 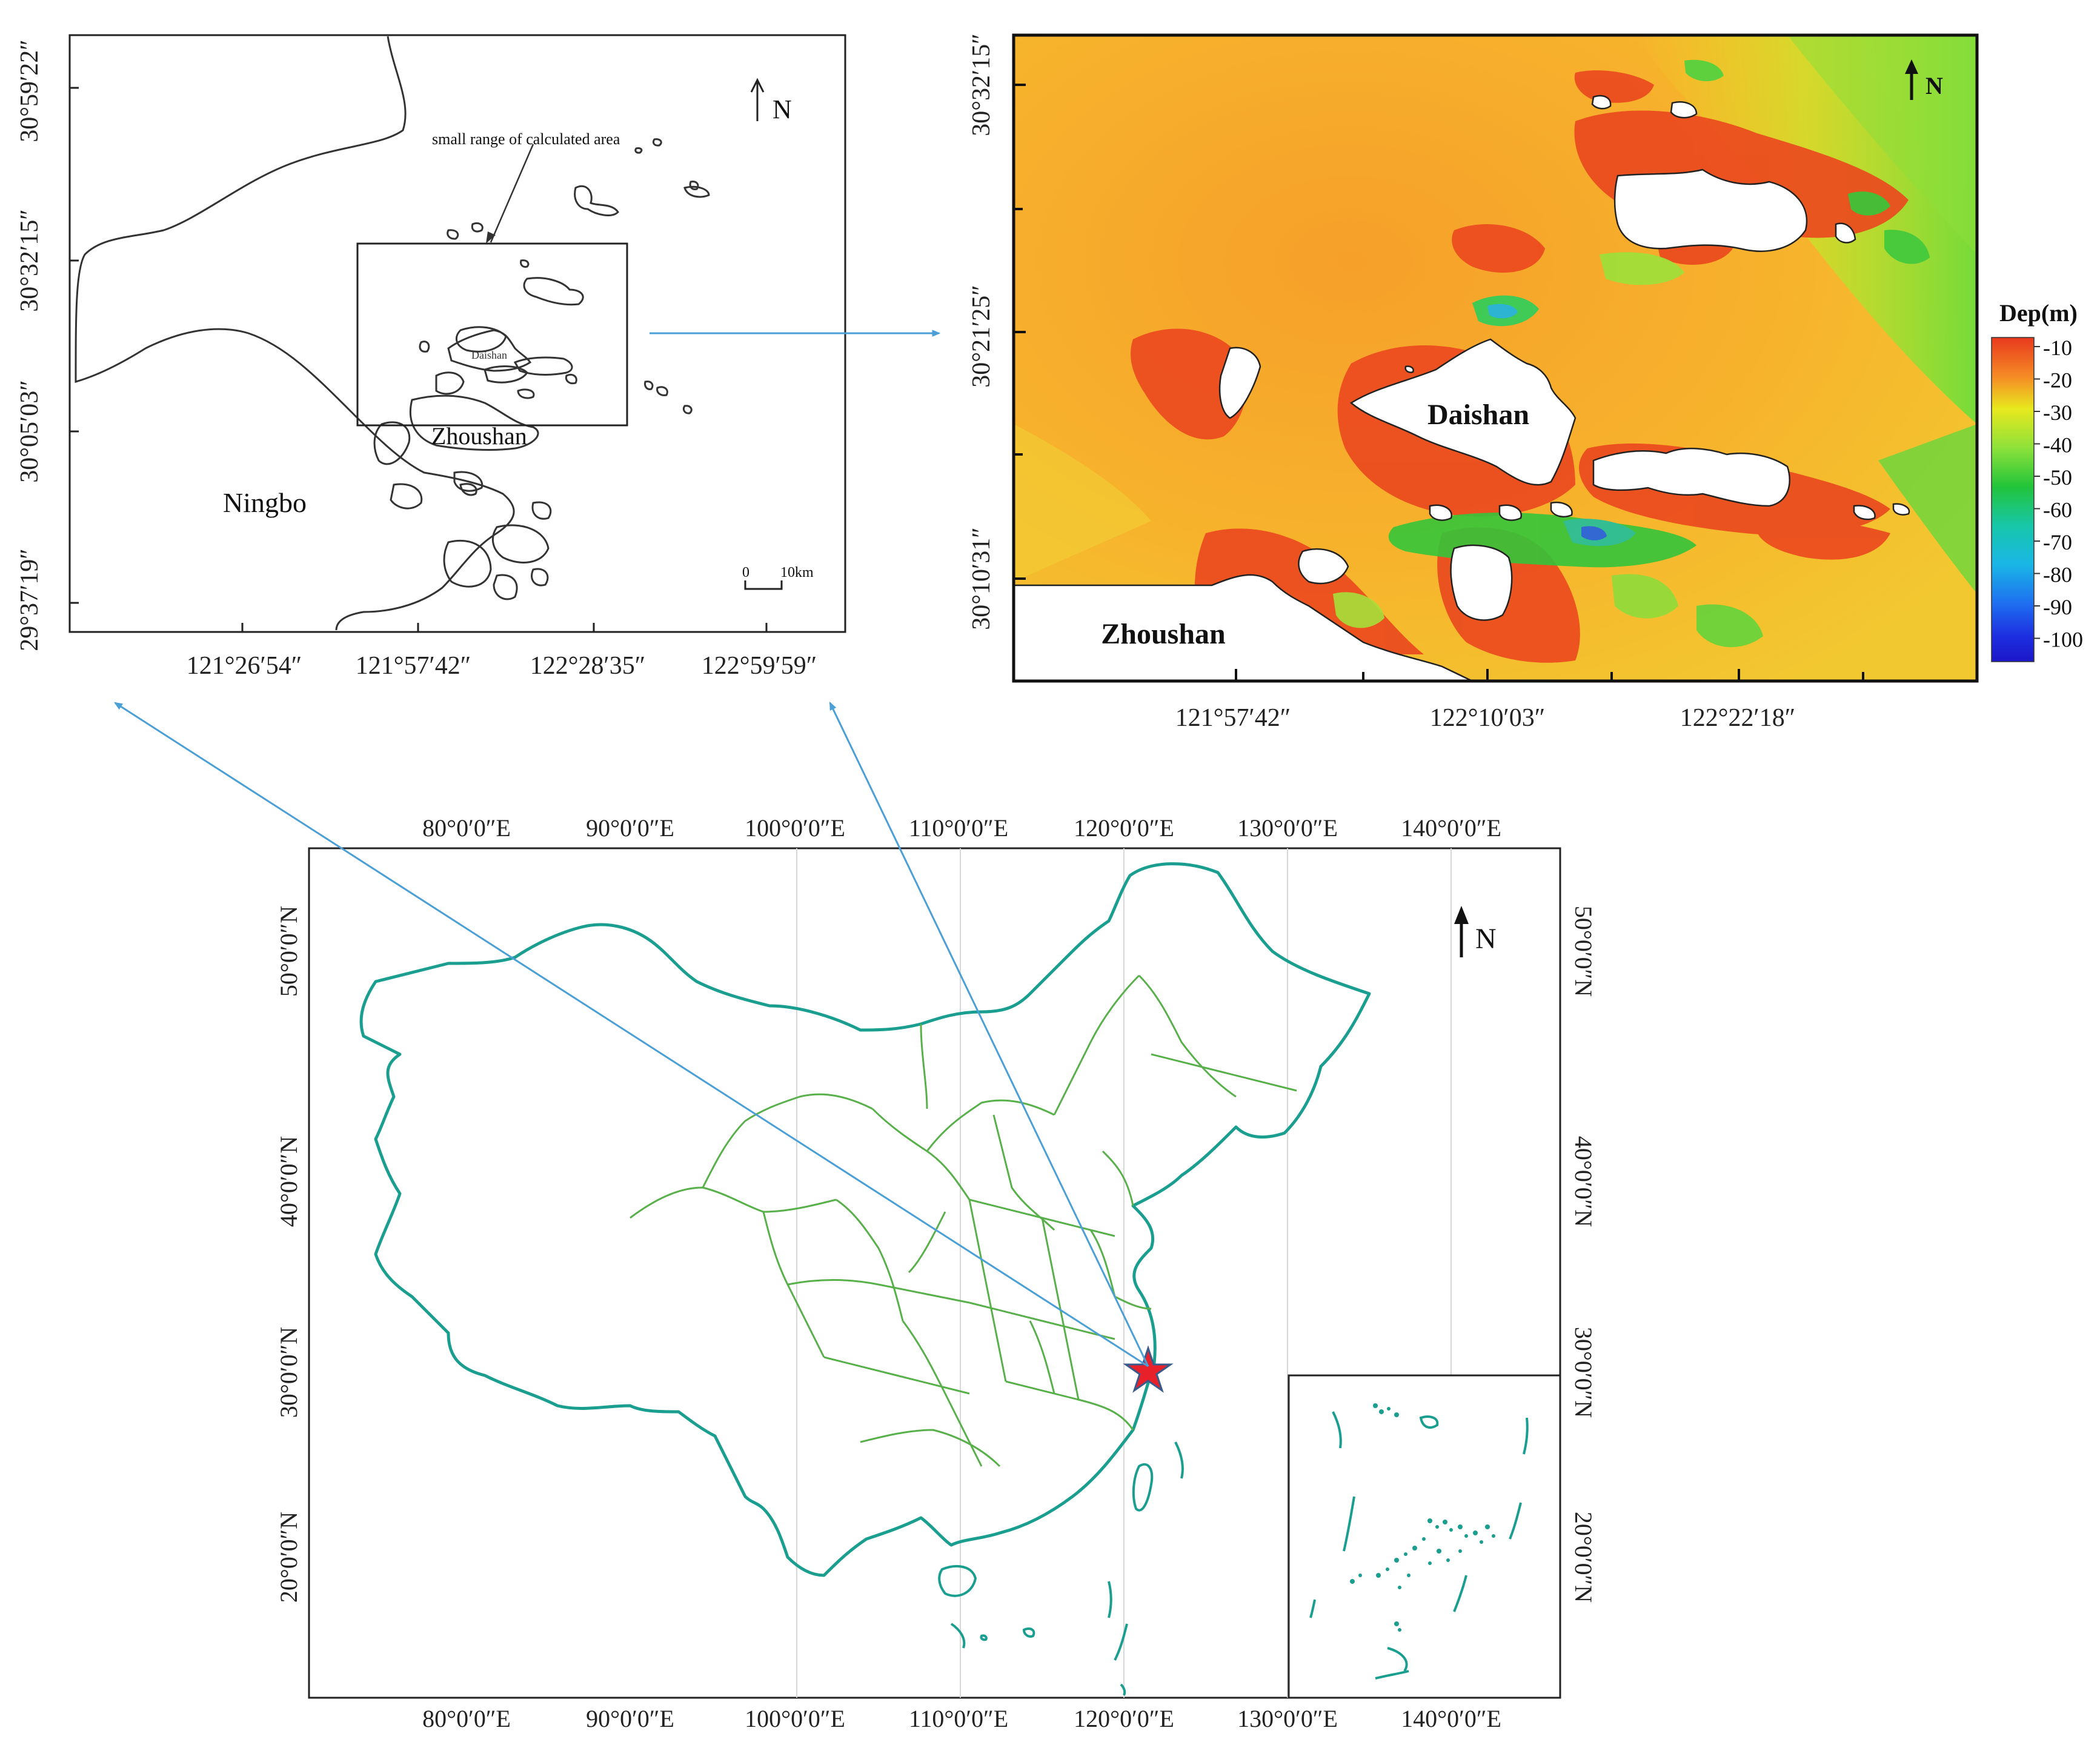 What do you see at coordinates (288, 1373) in the screenshot?
I see `panel-c-lat-left: 30°0′0″N` at bounding box center [288, 1373].